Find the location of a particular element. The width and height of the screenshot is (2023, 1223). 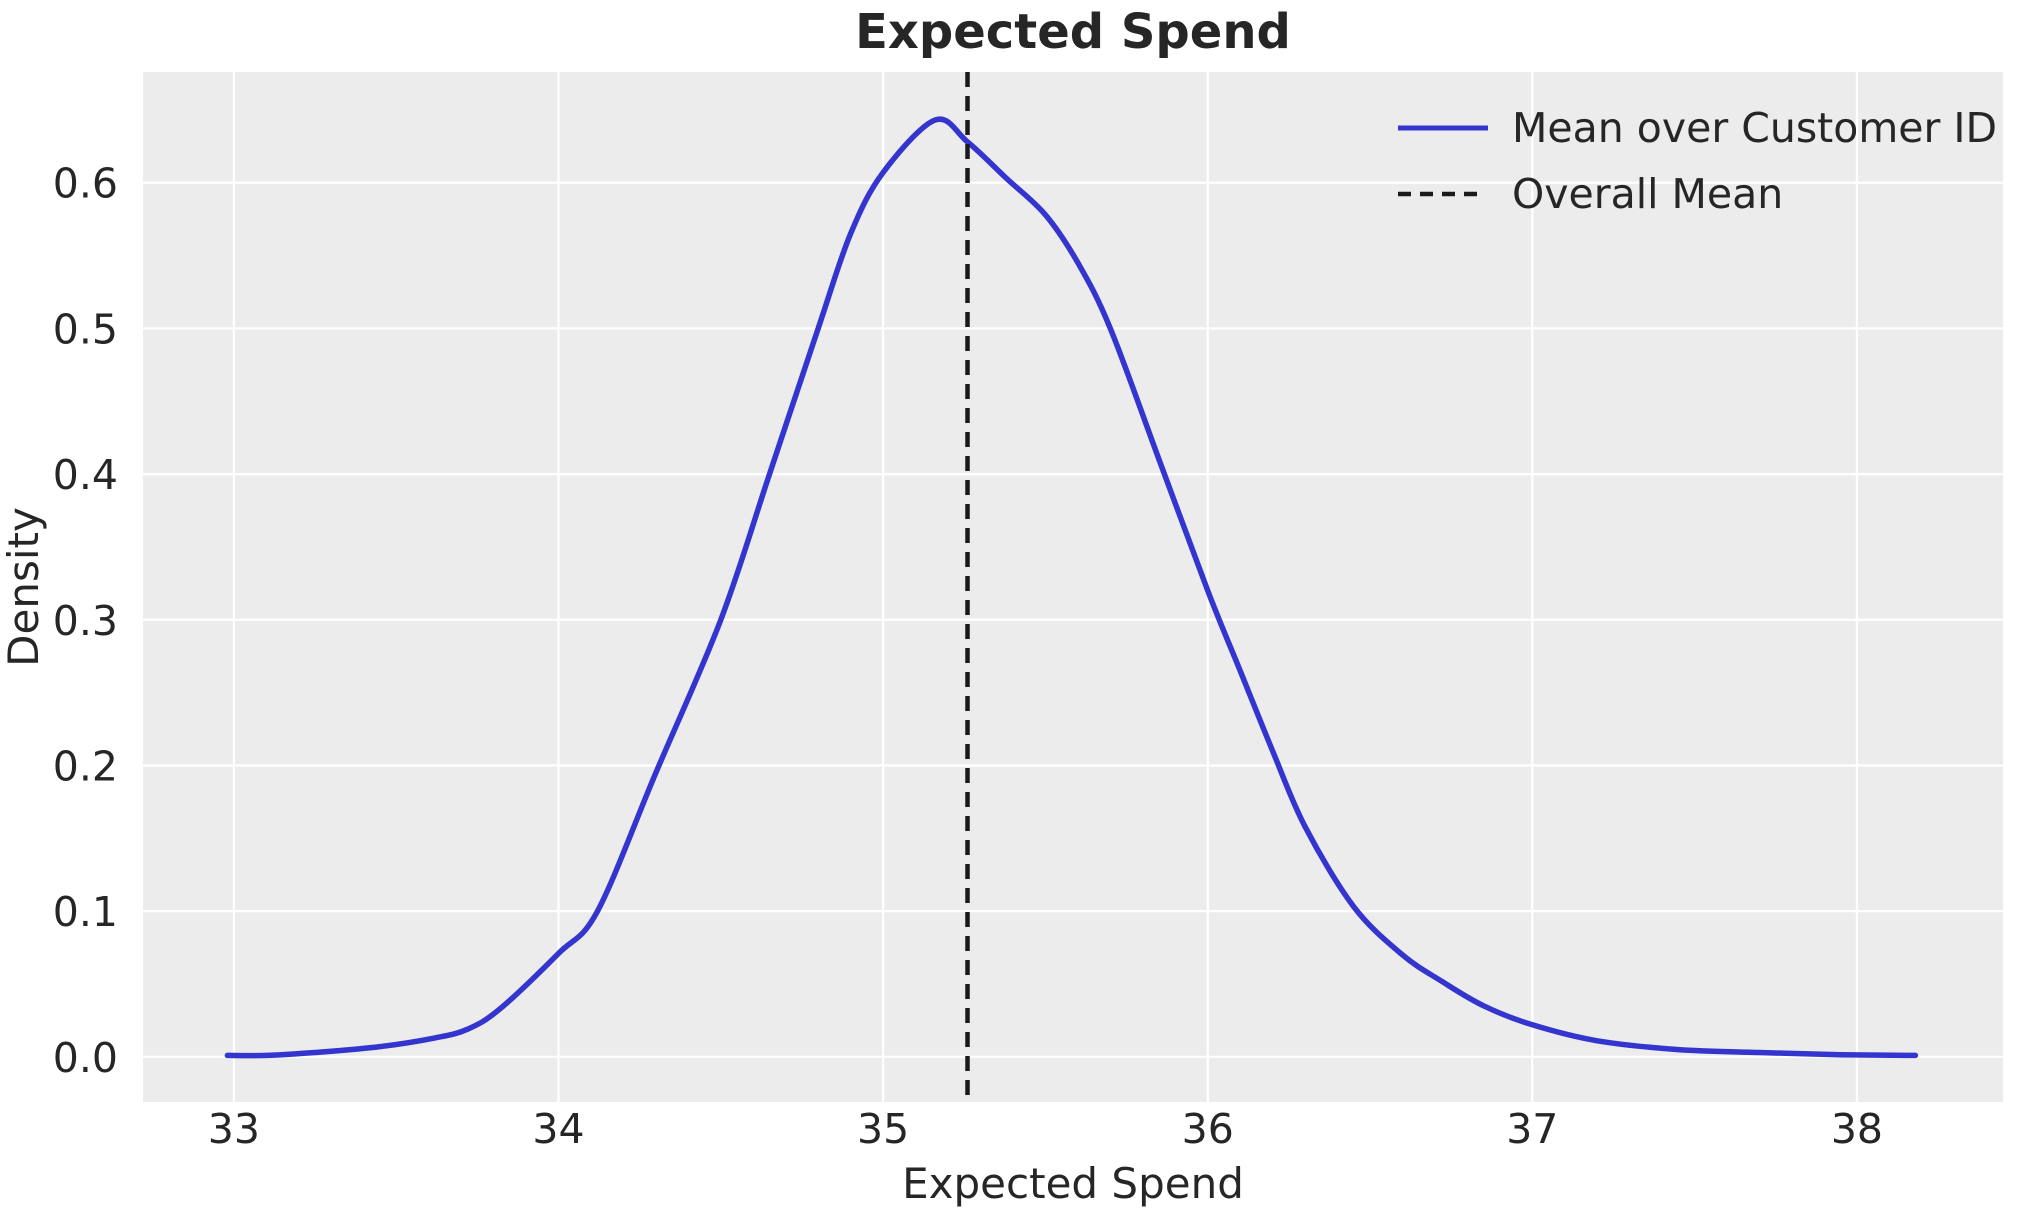

x-axis-label: Expected Spend is located at coordinates (1073, 1183).